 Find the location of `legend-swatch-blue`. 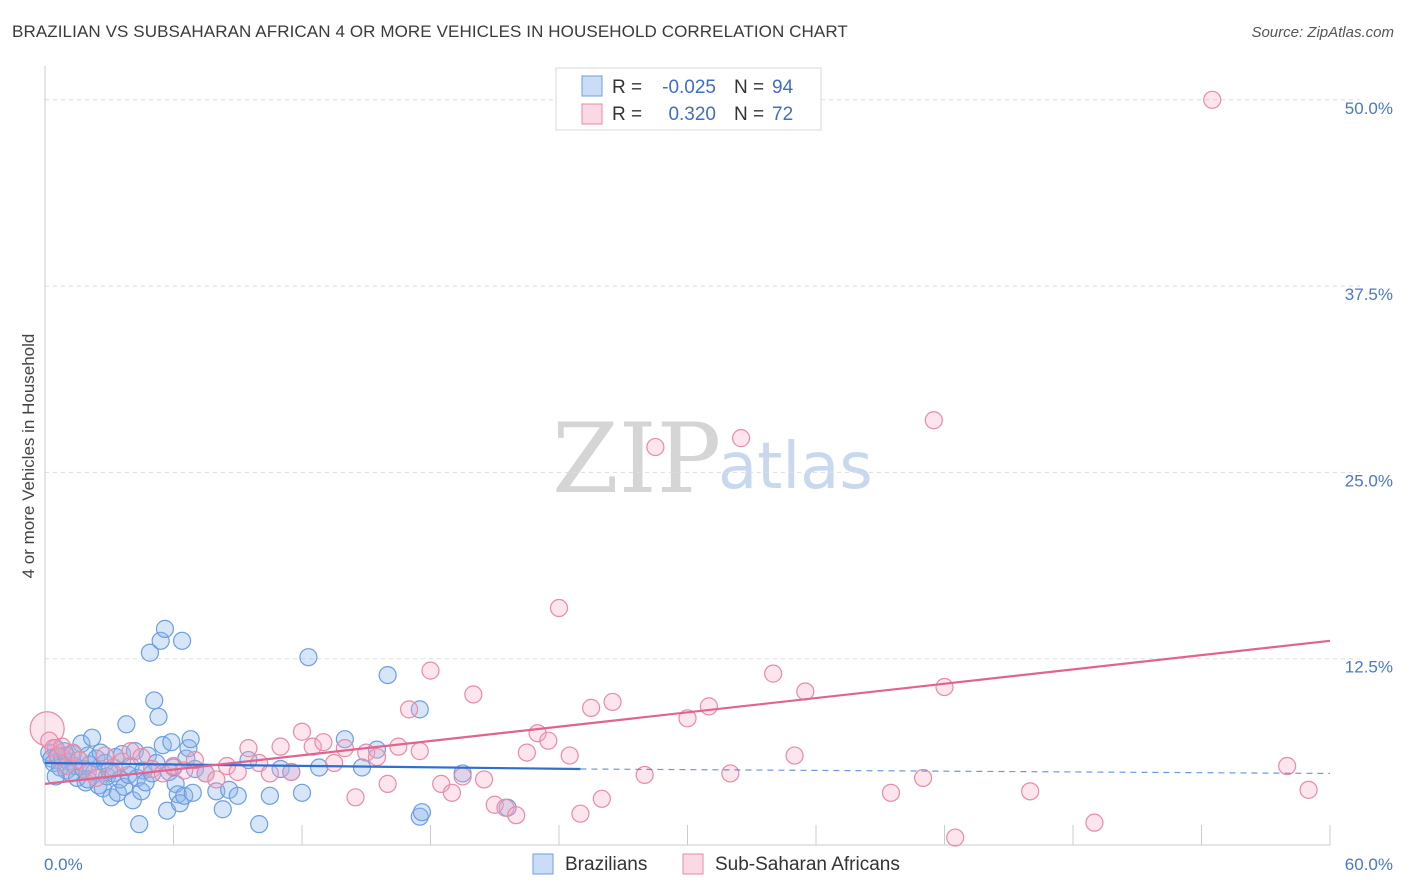

legend-swatch-blue is located at coordinates (592, 86).